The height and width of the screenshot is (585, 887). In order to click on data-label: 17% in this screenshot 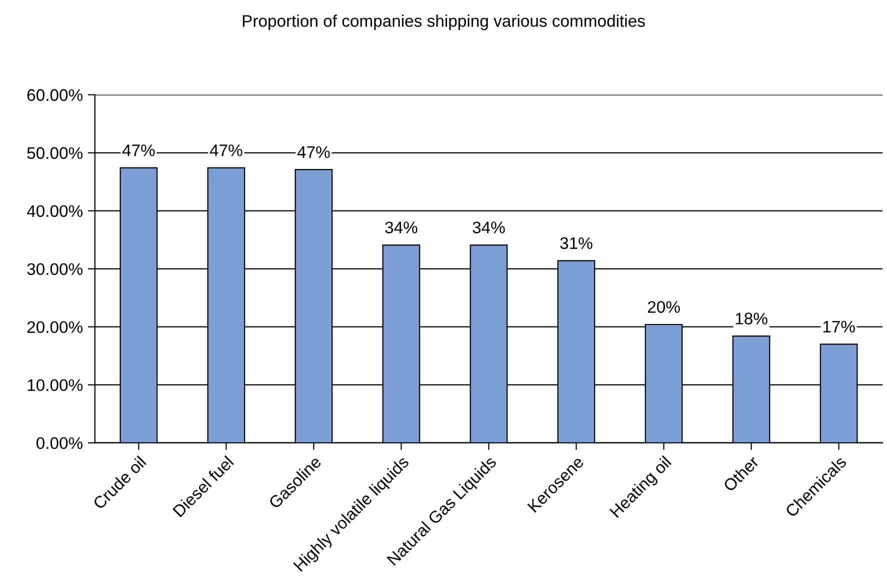, I will do `click(839, 326)`.